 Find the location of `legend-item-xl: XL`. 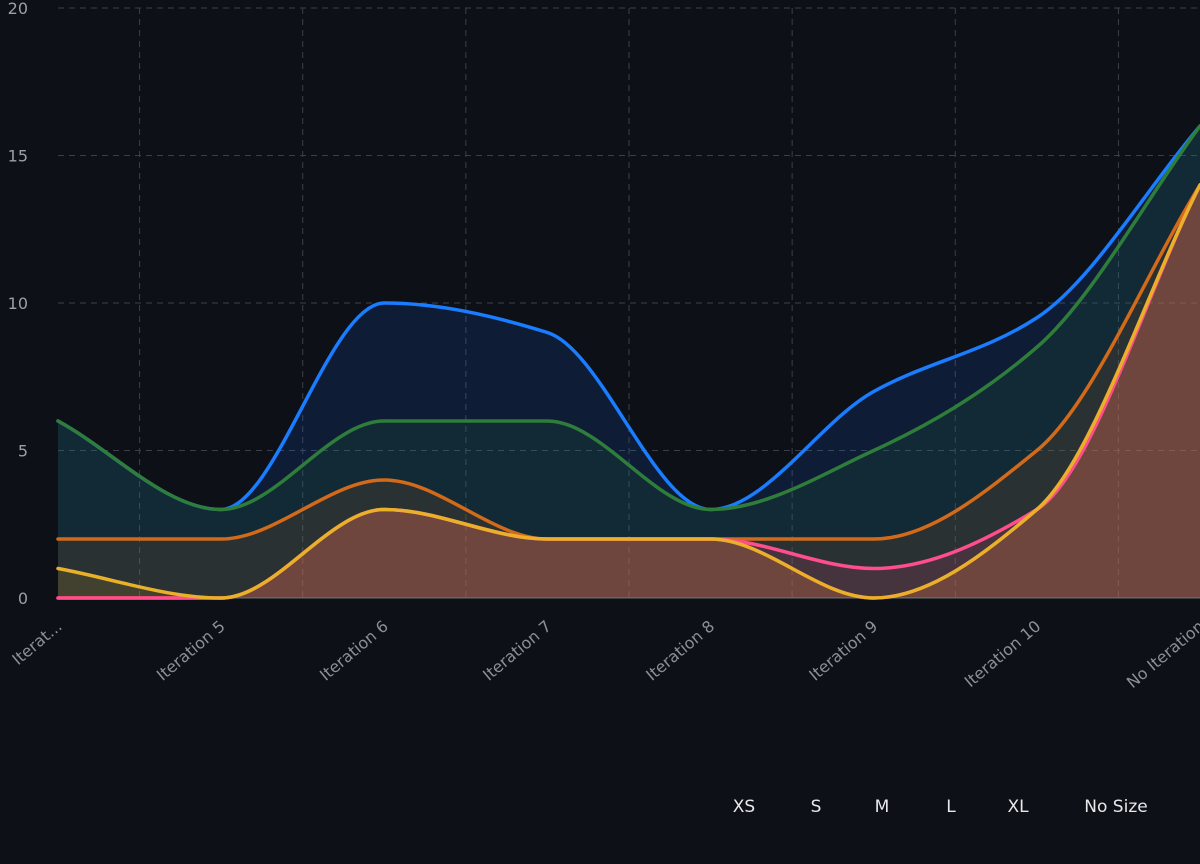

legend-item-xl: XL is located at coordinates (1018, 807).